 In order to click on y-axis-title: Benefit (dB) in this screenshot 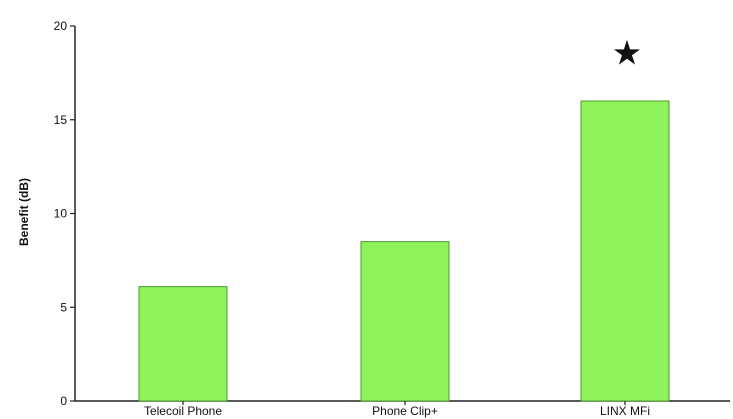, I will do `click(24, 212)`.